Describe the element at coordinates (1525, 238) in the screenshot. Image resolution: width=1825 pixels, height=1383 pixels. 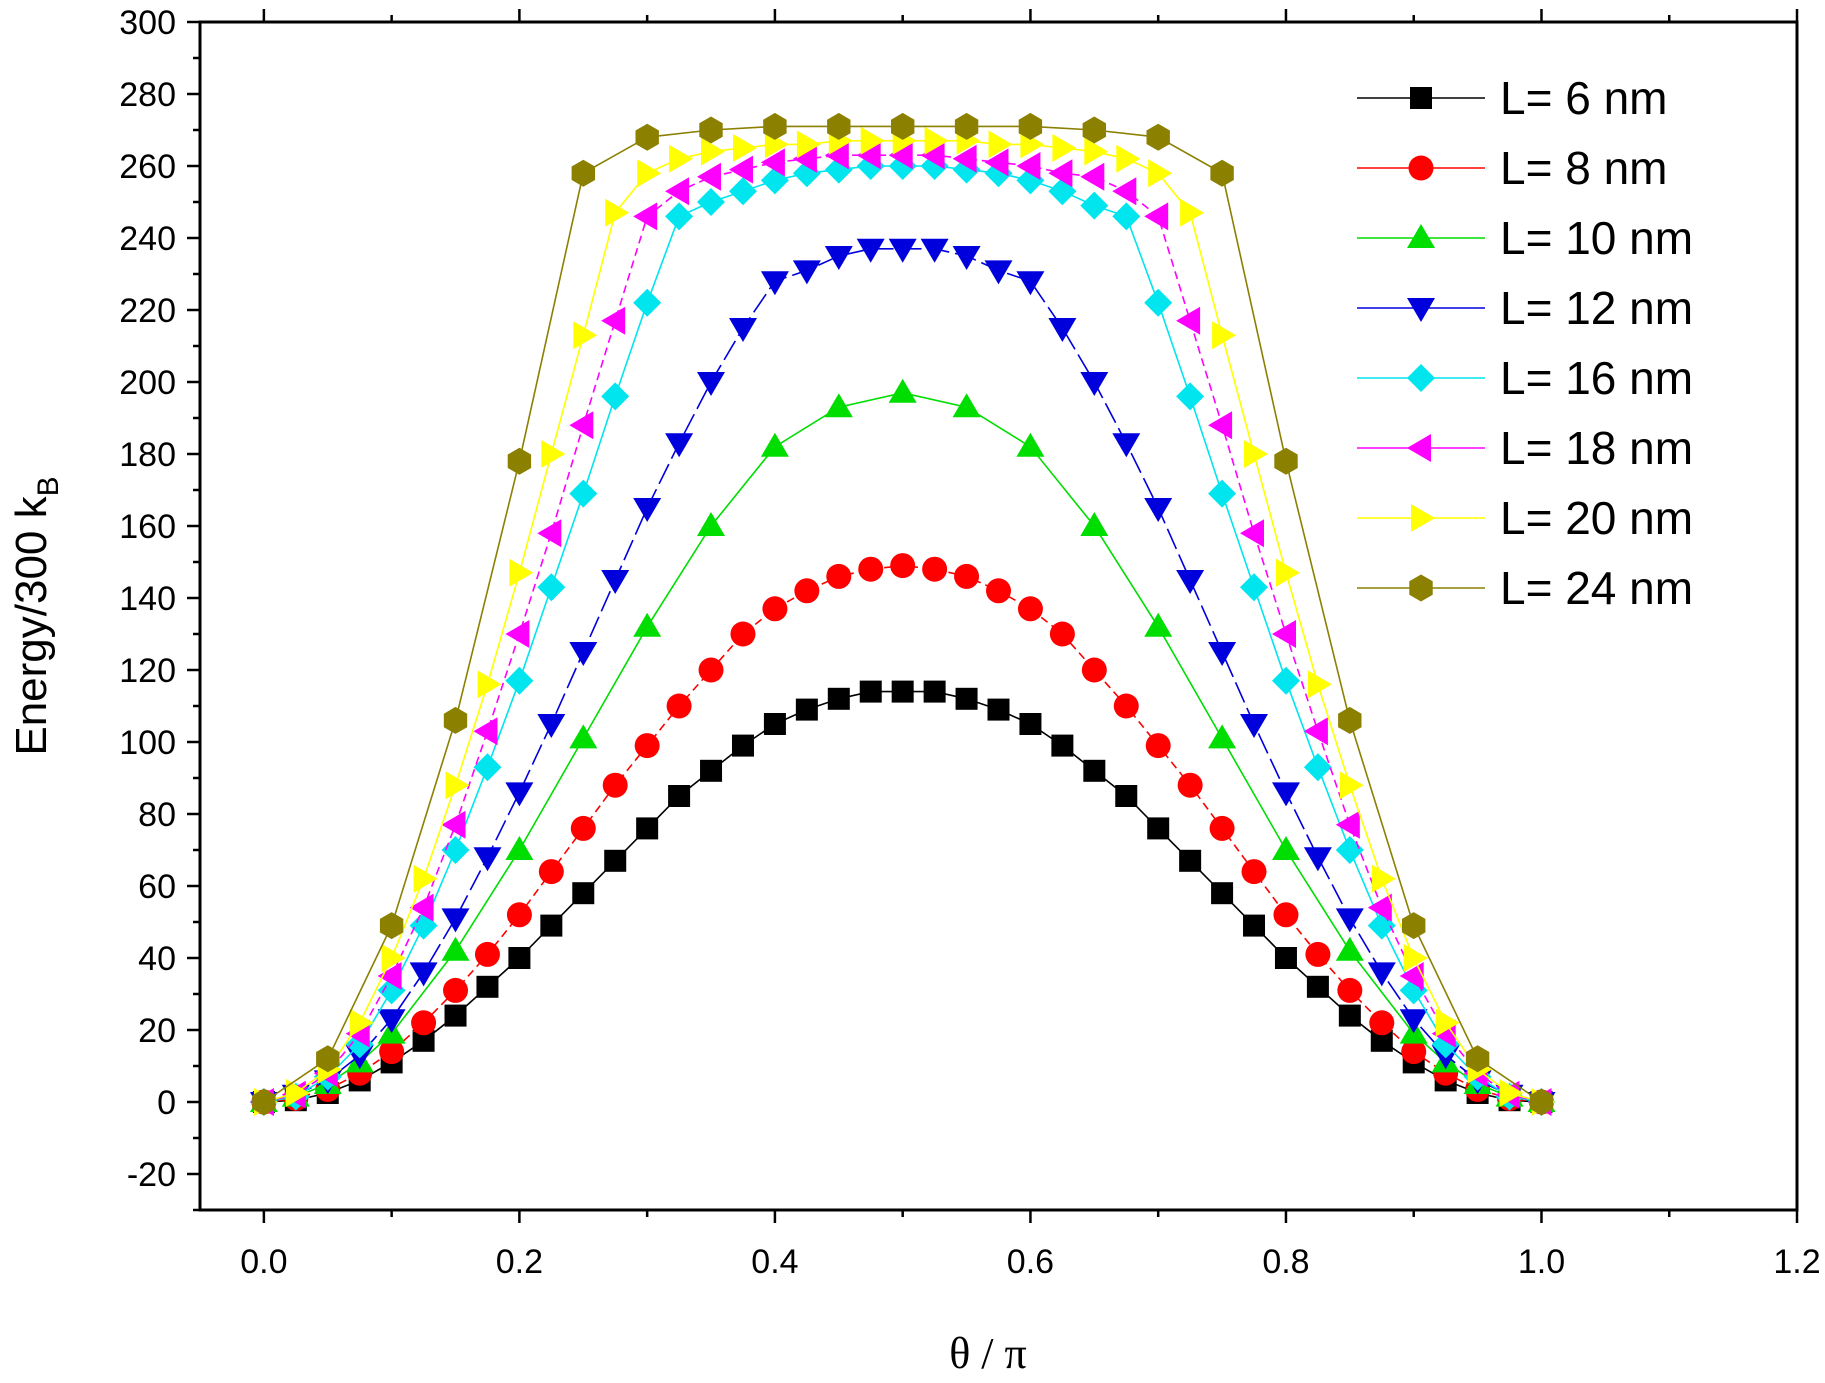
I see `legend-item: L= 10 nm` at that location.